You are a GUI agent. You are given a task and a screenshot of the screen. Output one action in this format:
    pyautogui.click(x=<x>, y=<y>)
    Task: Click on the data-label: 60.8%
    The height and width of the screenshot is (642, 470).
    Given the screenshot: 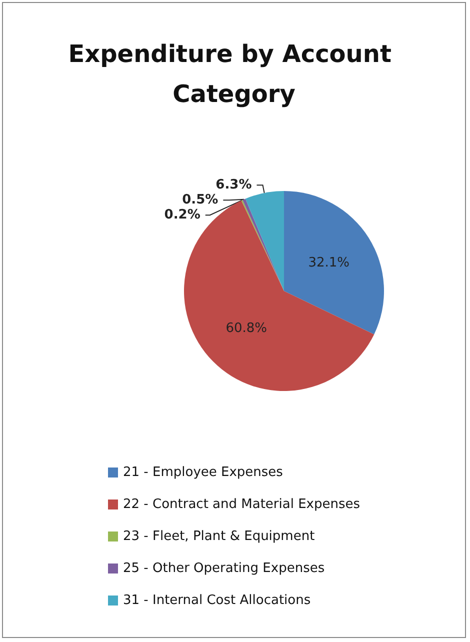 What is the action you would take?
    pyautogui.click(x=247, y=328)
    